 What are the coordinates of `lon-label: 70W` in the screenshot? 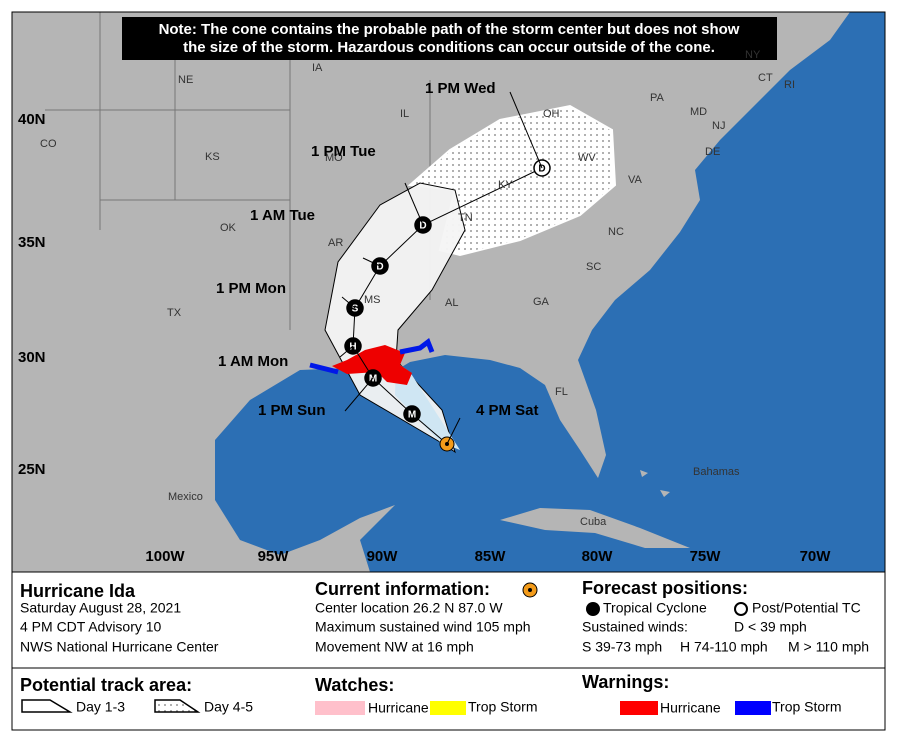 It's located at (816, 556).